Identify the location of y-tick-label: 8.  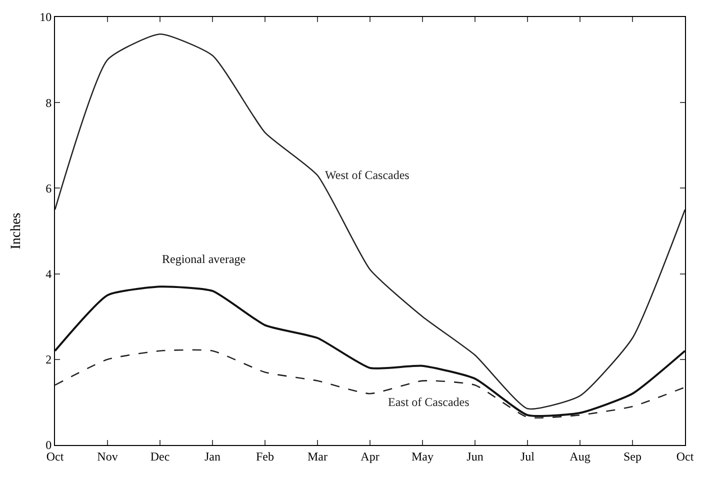
(49, 103).